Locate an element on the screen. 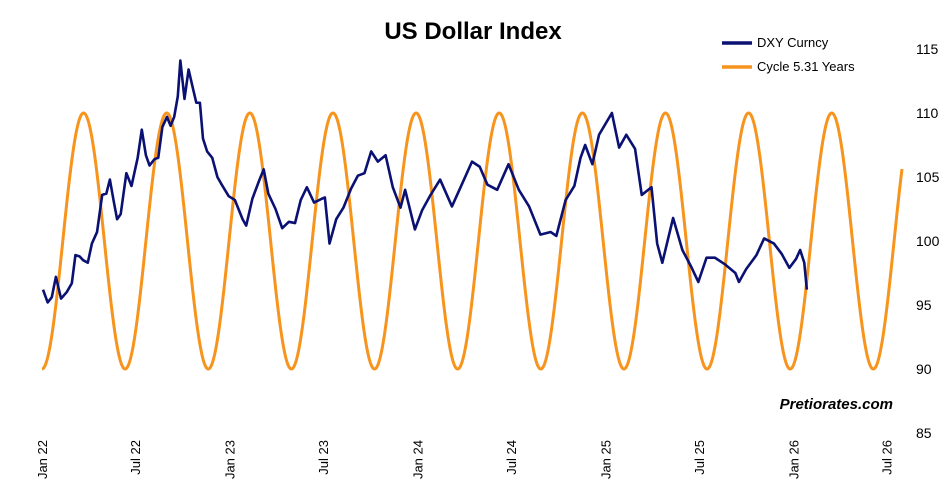  y-tick-label: 105 is located at coordinates (928, 177).